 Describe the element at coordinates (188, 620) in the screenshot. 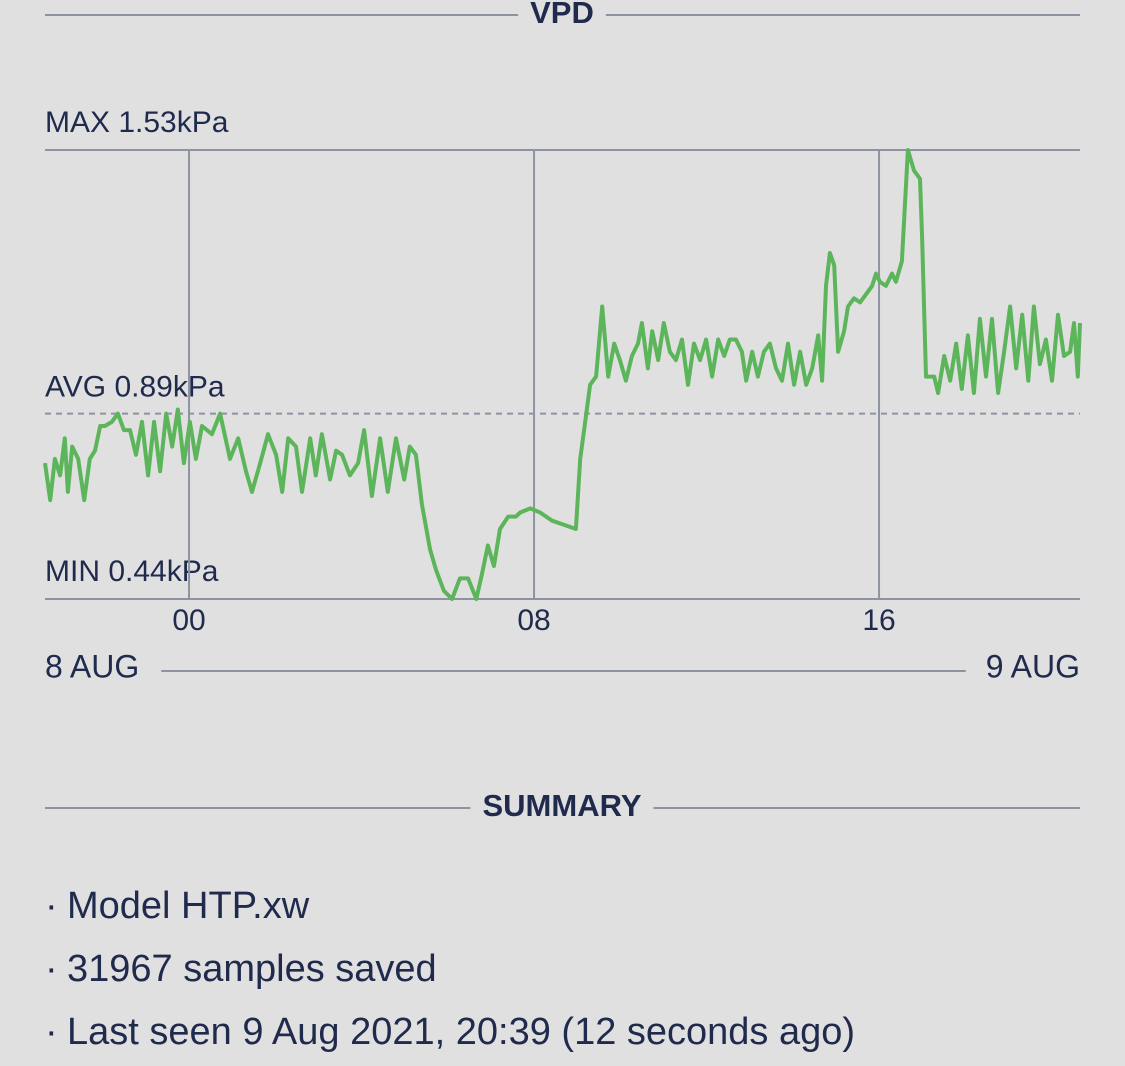

I see `x-tick-label: 00` at that location.